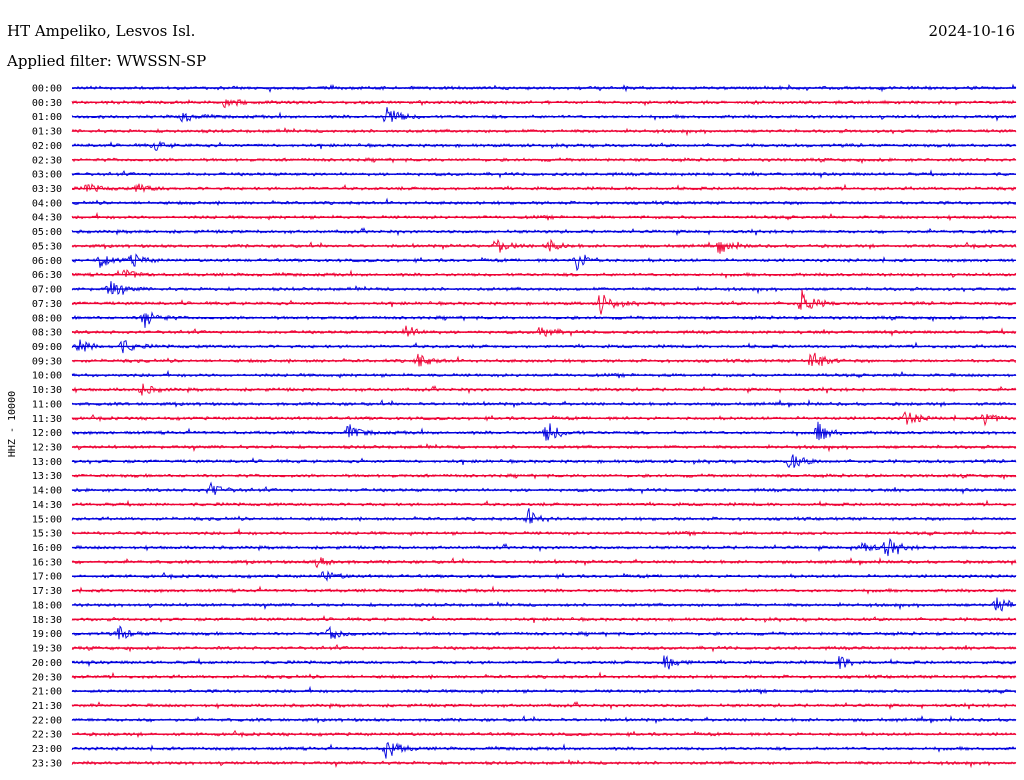 This screenshot has width=1024, height=780. What do you see at coordinates (972, 31) in the screenshot?
I see `date-label: 2024-10-16` at bounding box center [972, 31].